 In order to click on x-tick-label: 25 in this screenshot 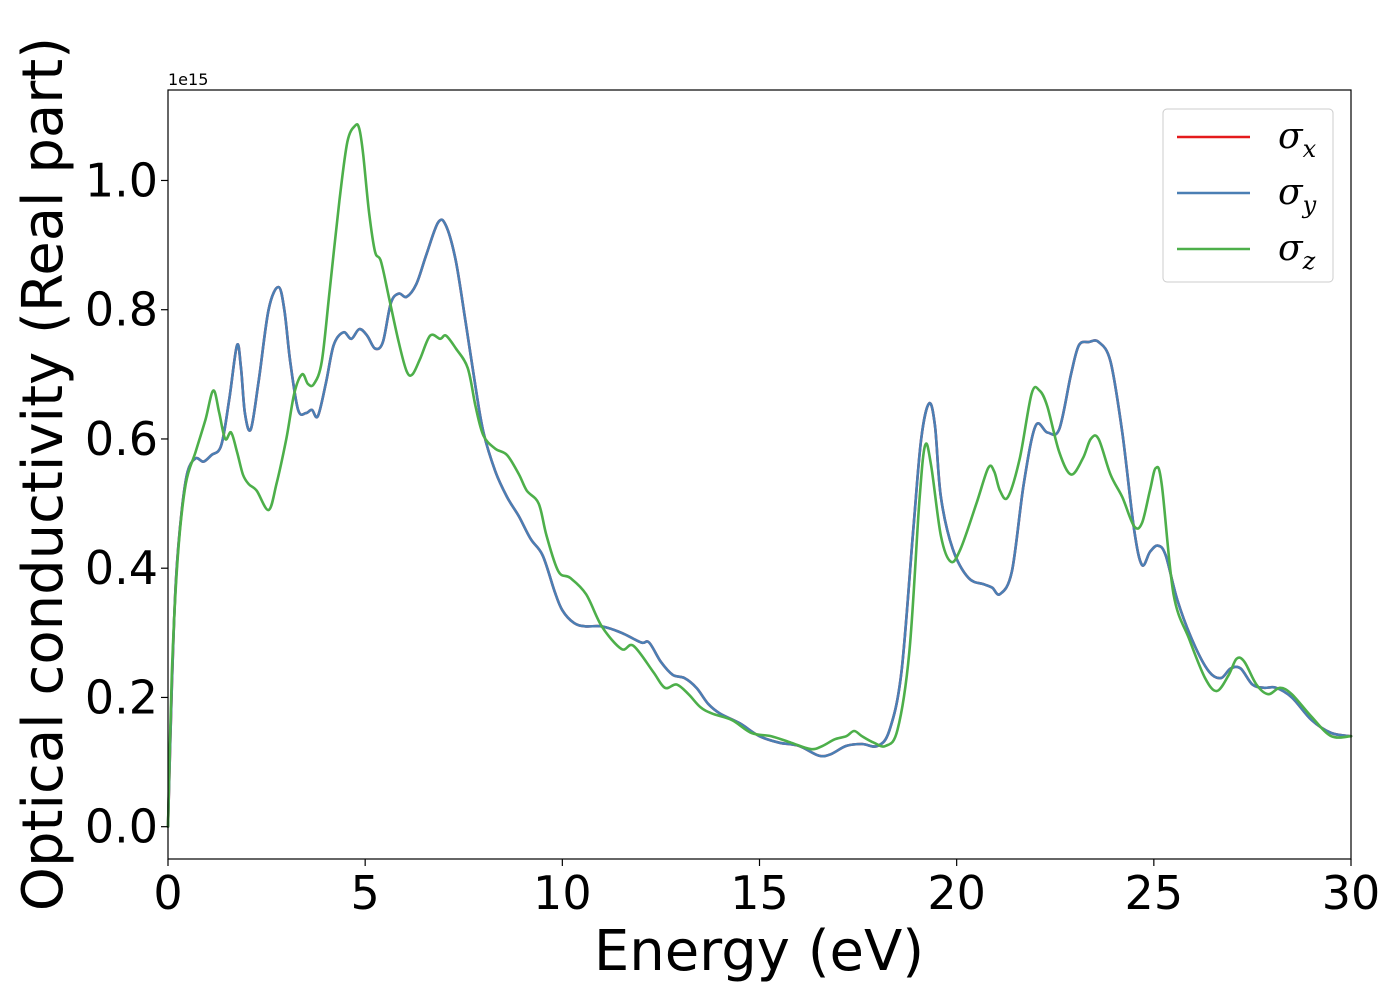, I will do `click(1154, 893)`.